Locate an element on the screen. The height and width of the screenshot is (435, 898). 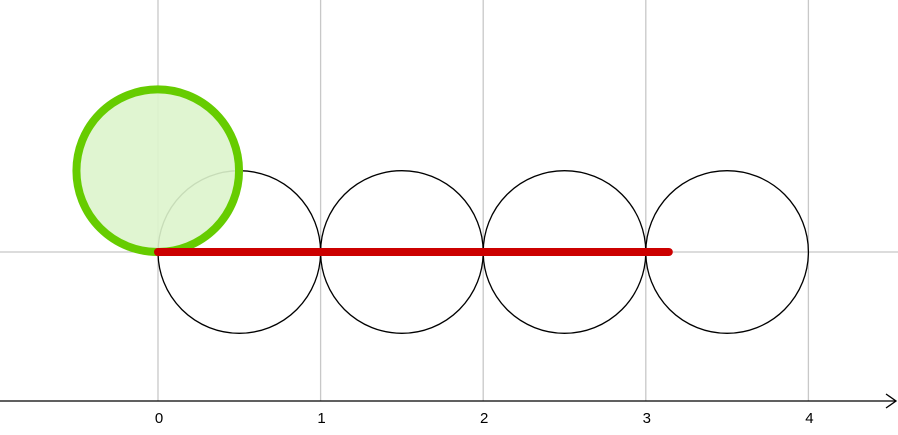
rolling-circle-group is located at coordinates (158, 171).